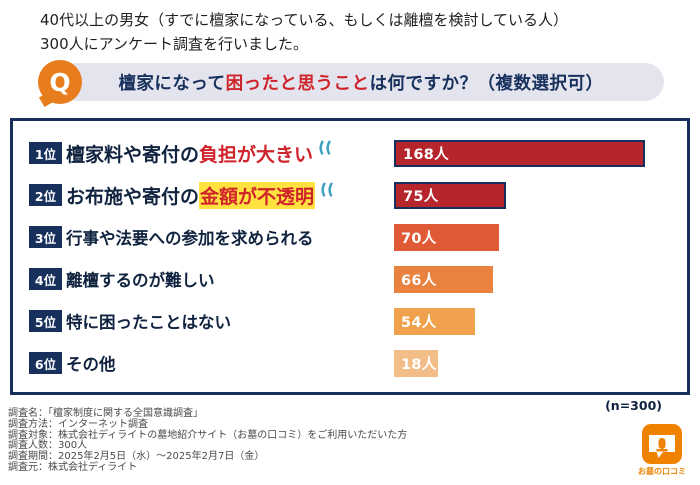 Image resolution: width=700 pixels, height=485 pixels. What do you see at coordinates (257, 195) in the screenshot?
I see `answer-label-emphasis: 金額が不透明` at bounding box center [257, 195].